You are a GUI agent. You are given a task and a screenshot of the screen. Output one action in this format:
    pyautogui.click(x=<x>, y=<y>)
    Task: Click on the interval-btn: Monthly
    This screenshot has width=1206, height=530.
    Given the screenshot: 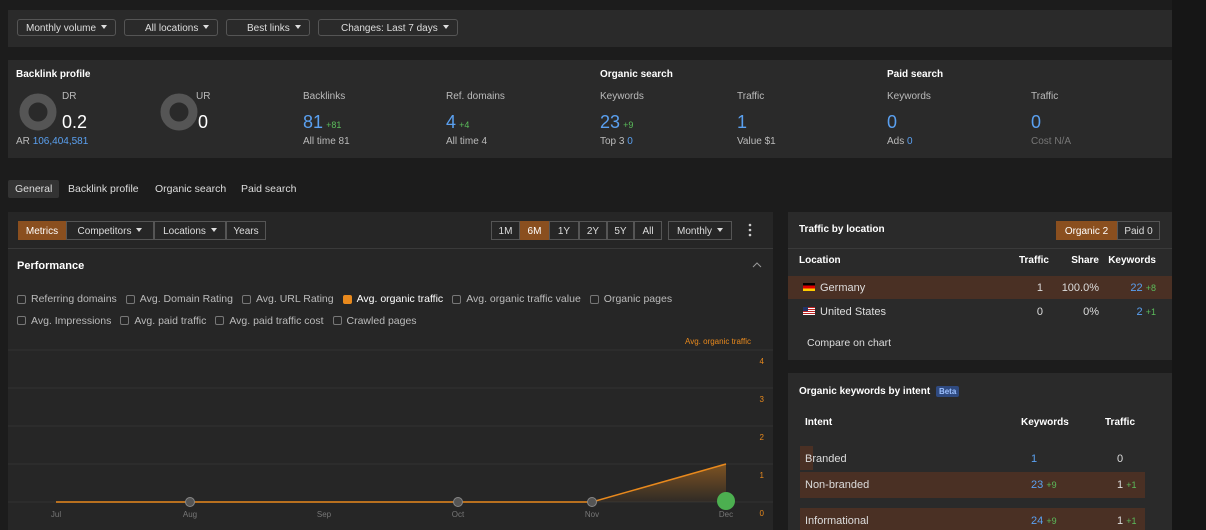 What is the action you would take?
    pyautogui.click(x=700, y=230)
    